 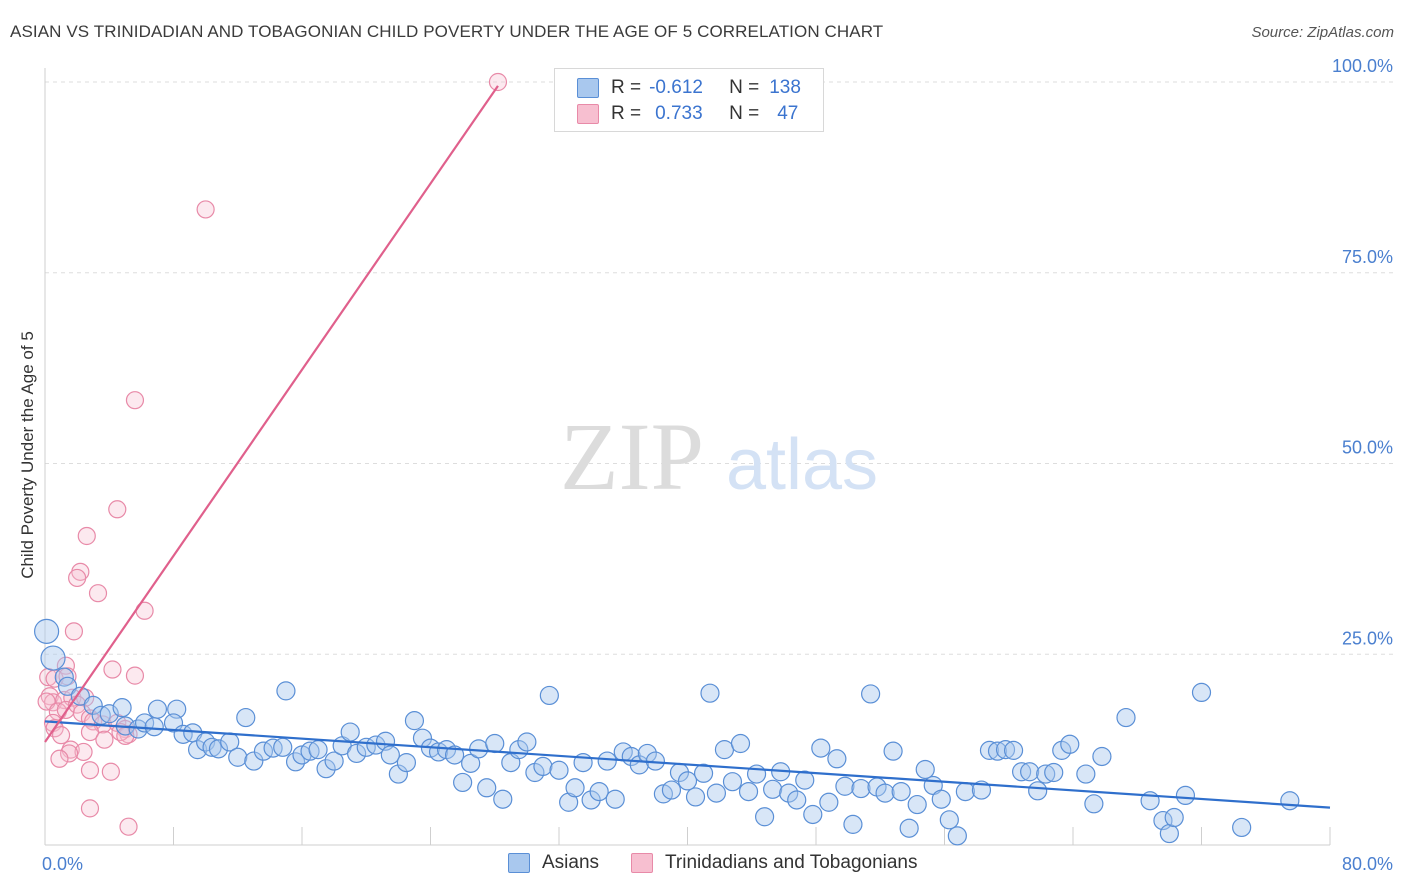 What do you see at coordinates (27, 455) in the screenshot?
I see `y-axis-title: Child Poverty Under the Age of 5` at bounding box center [27, 455].